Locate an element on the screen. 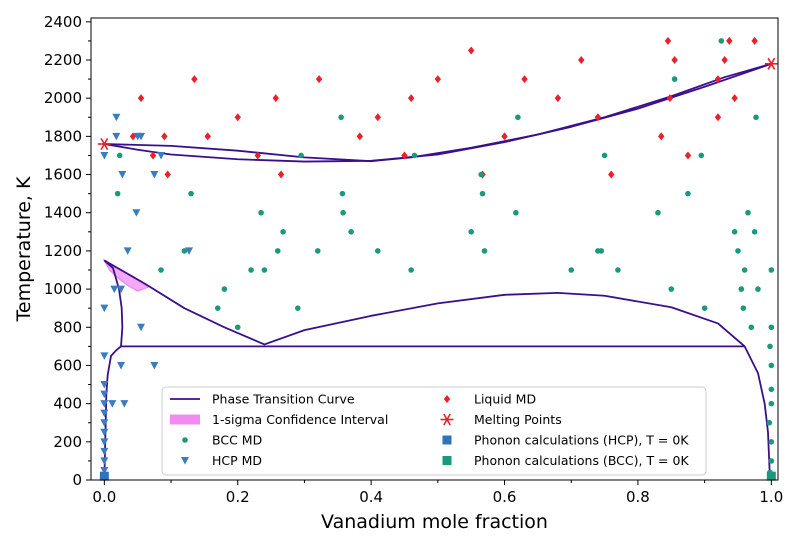 The width and height of the screenshot is (793, 545). x-axis-label: Vanadium mole fraction is located at coordinates (434, 522).